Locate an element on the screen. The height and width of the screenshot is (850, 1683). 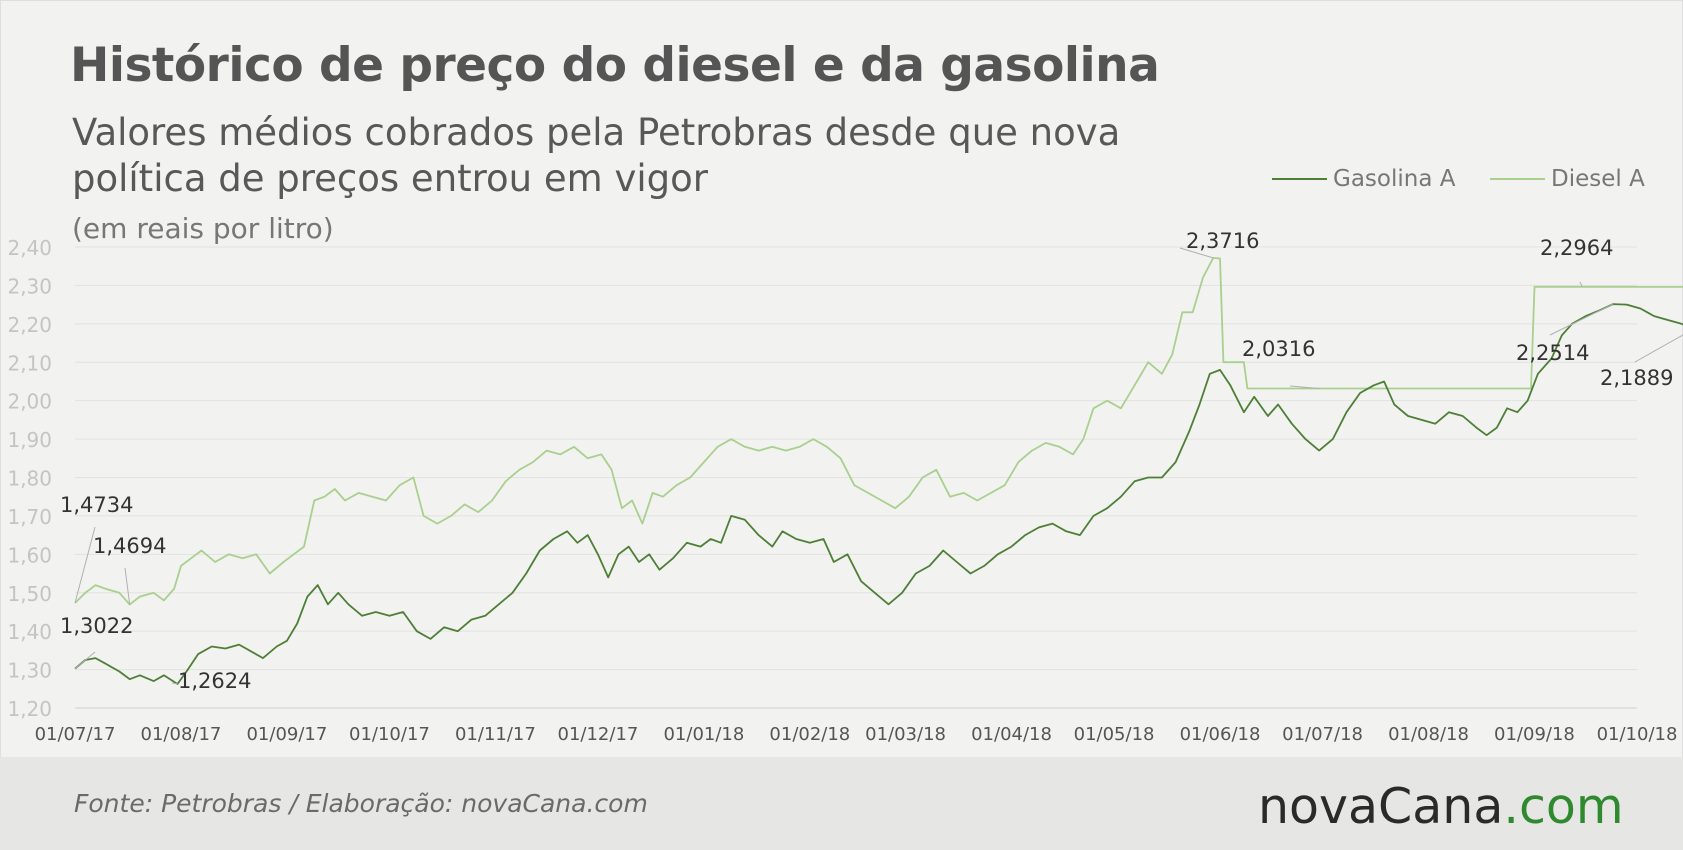
legend-item-gasolina: Gasolina A is located at coordinates (1363, 179).